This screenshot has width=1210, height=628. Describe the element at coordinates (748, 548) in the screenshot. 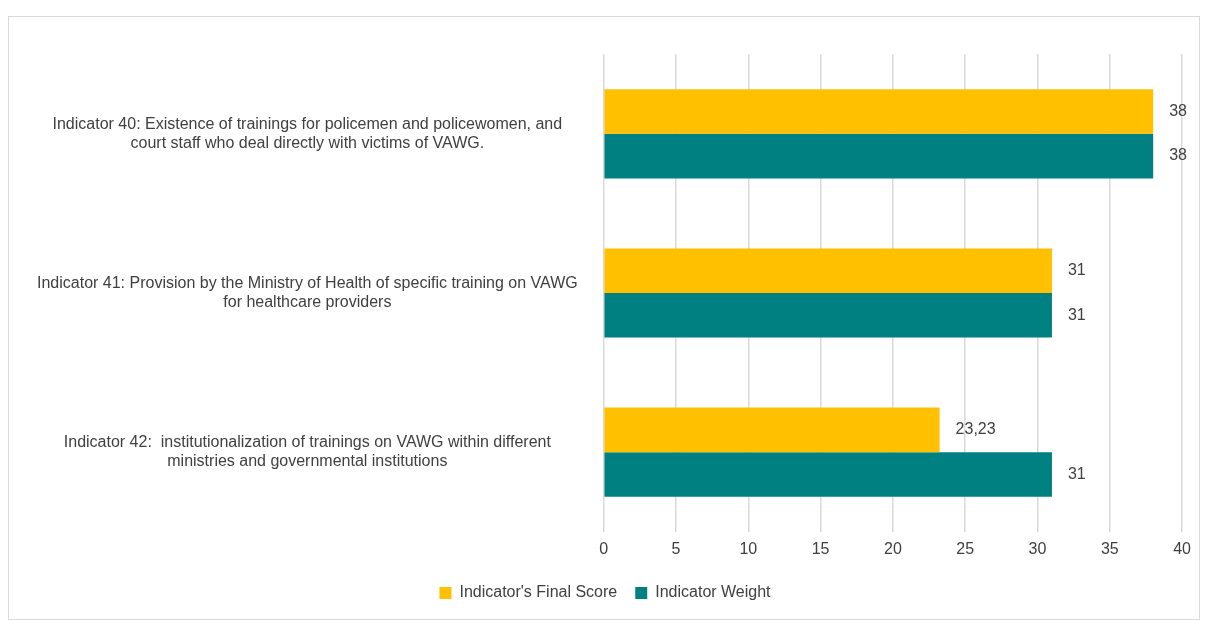

I see `x-tick-label: 10` at that location.